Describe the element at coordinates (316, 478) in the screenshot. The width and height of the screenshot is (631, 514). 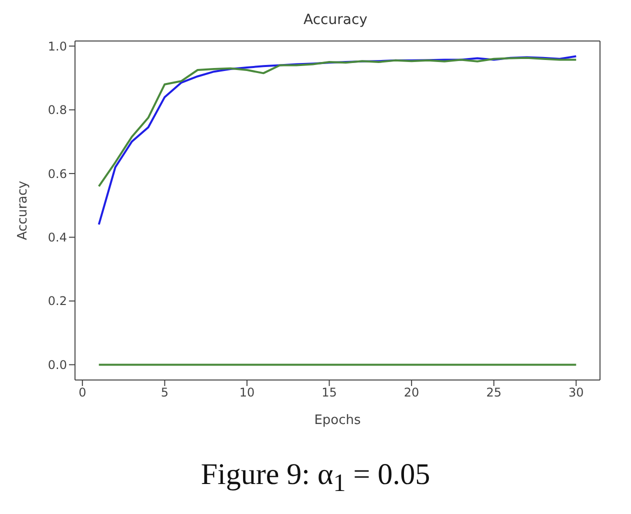
I see `caption: Figure 9: α$_{1}$ = 0.05` at that location.